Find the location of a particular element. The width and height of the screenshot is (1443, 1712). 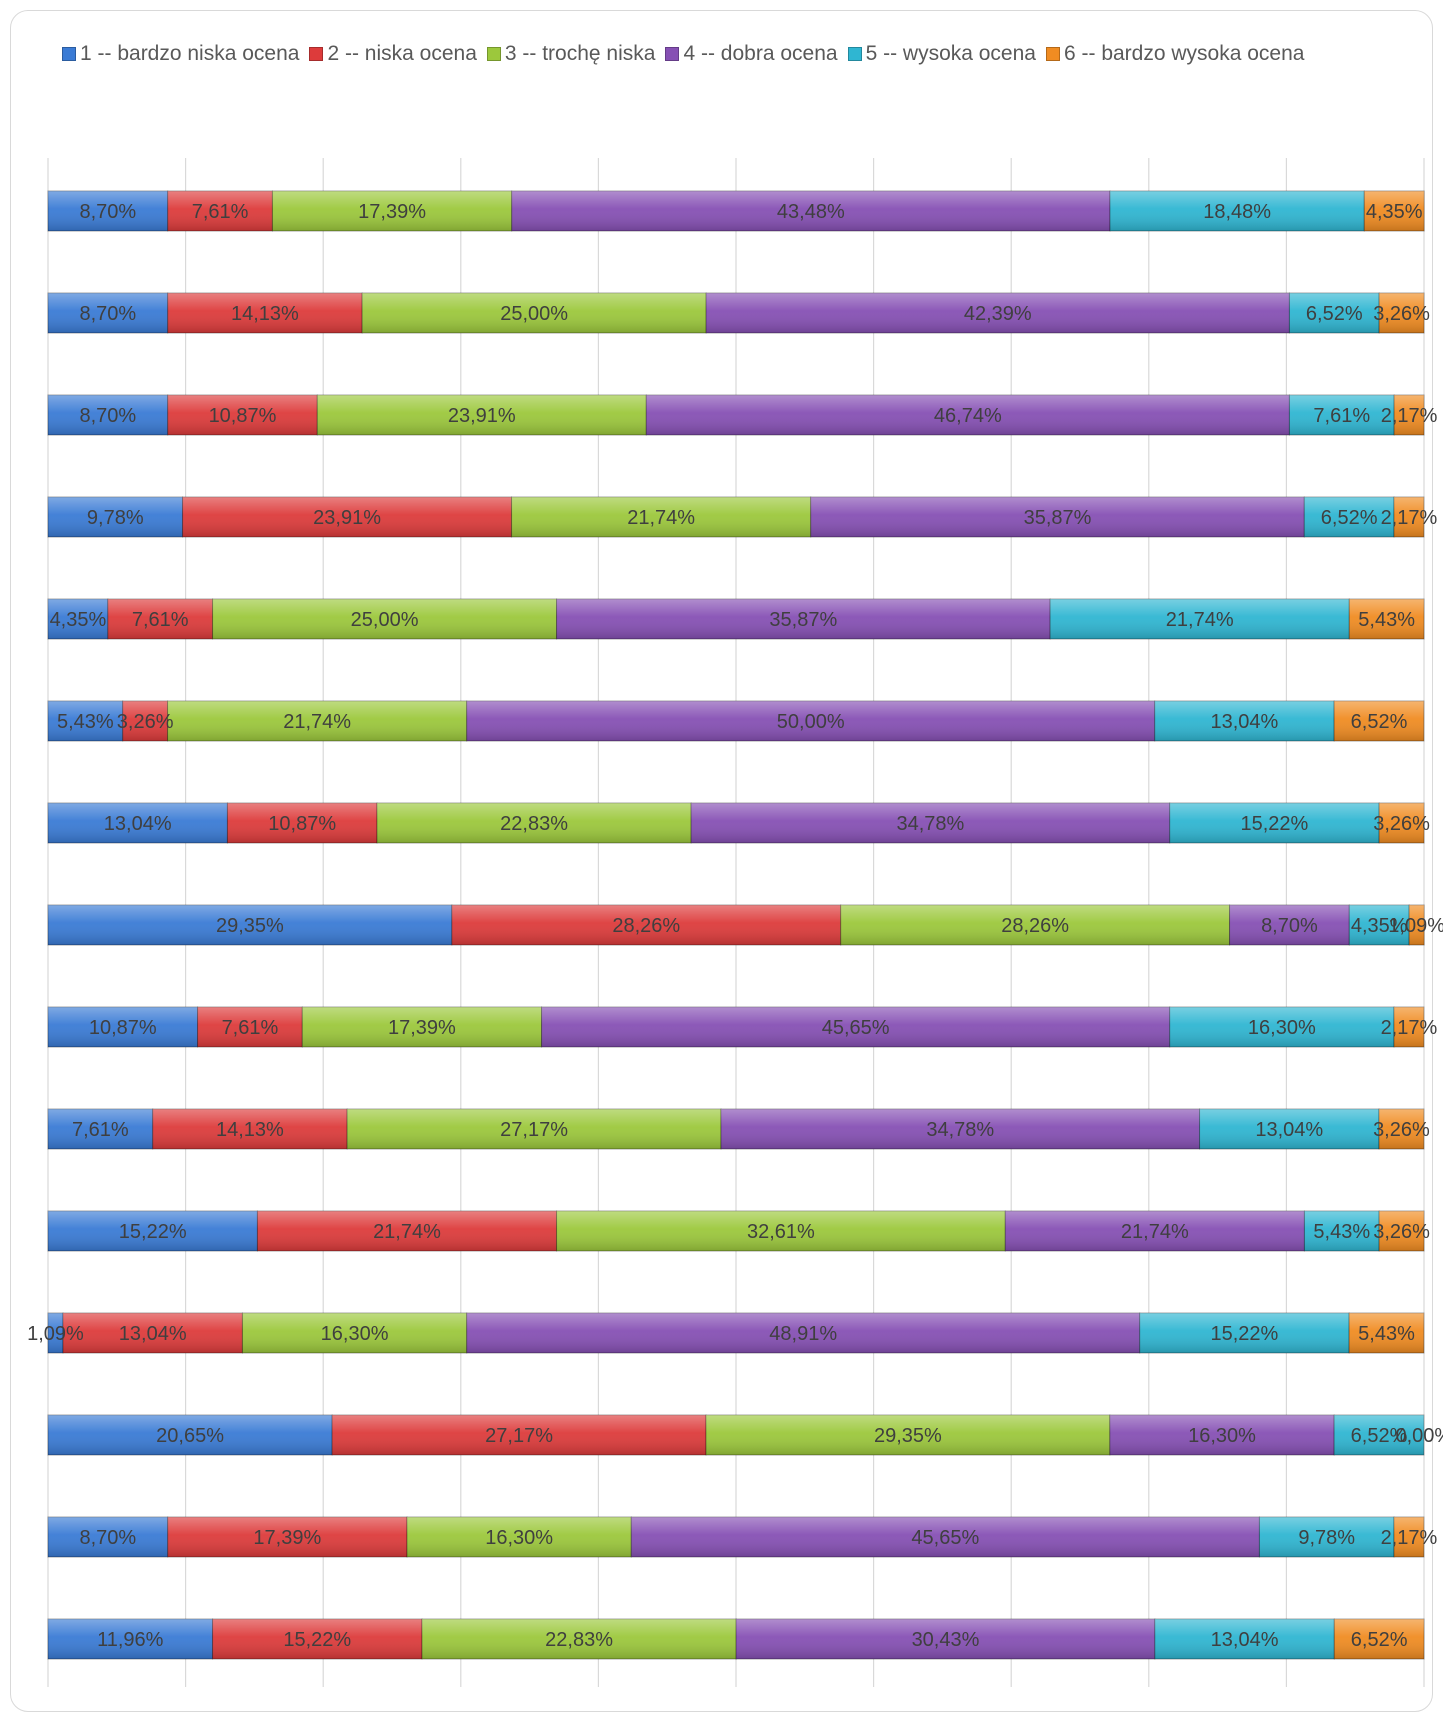

data-label: 20,65% is located at coordinates (190, 1436).